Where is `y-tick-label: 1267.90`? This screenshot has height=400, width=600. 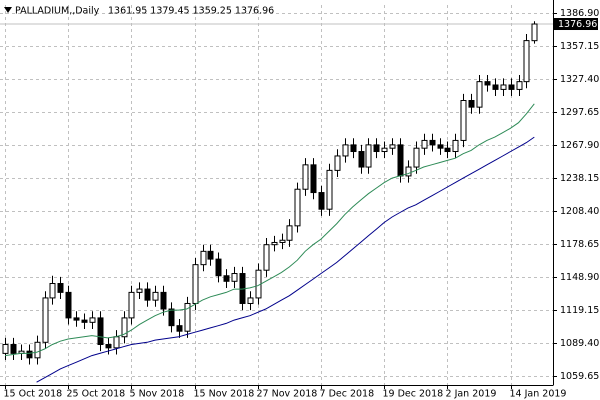
y-tick-label: 1267.90 is located at coordinates (579, 145).